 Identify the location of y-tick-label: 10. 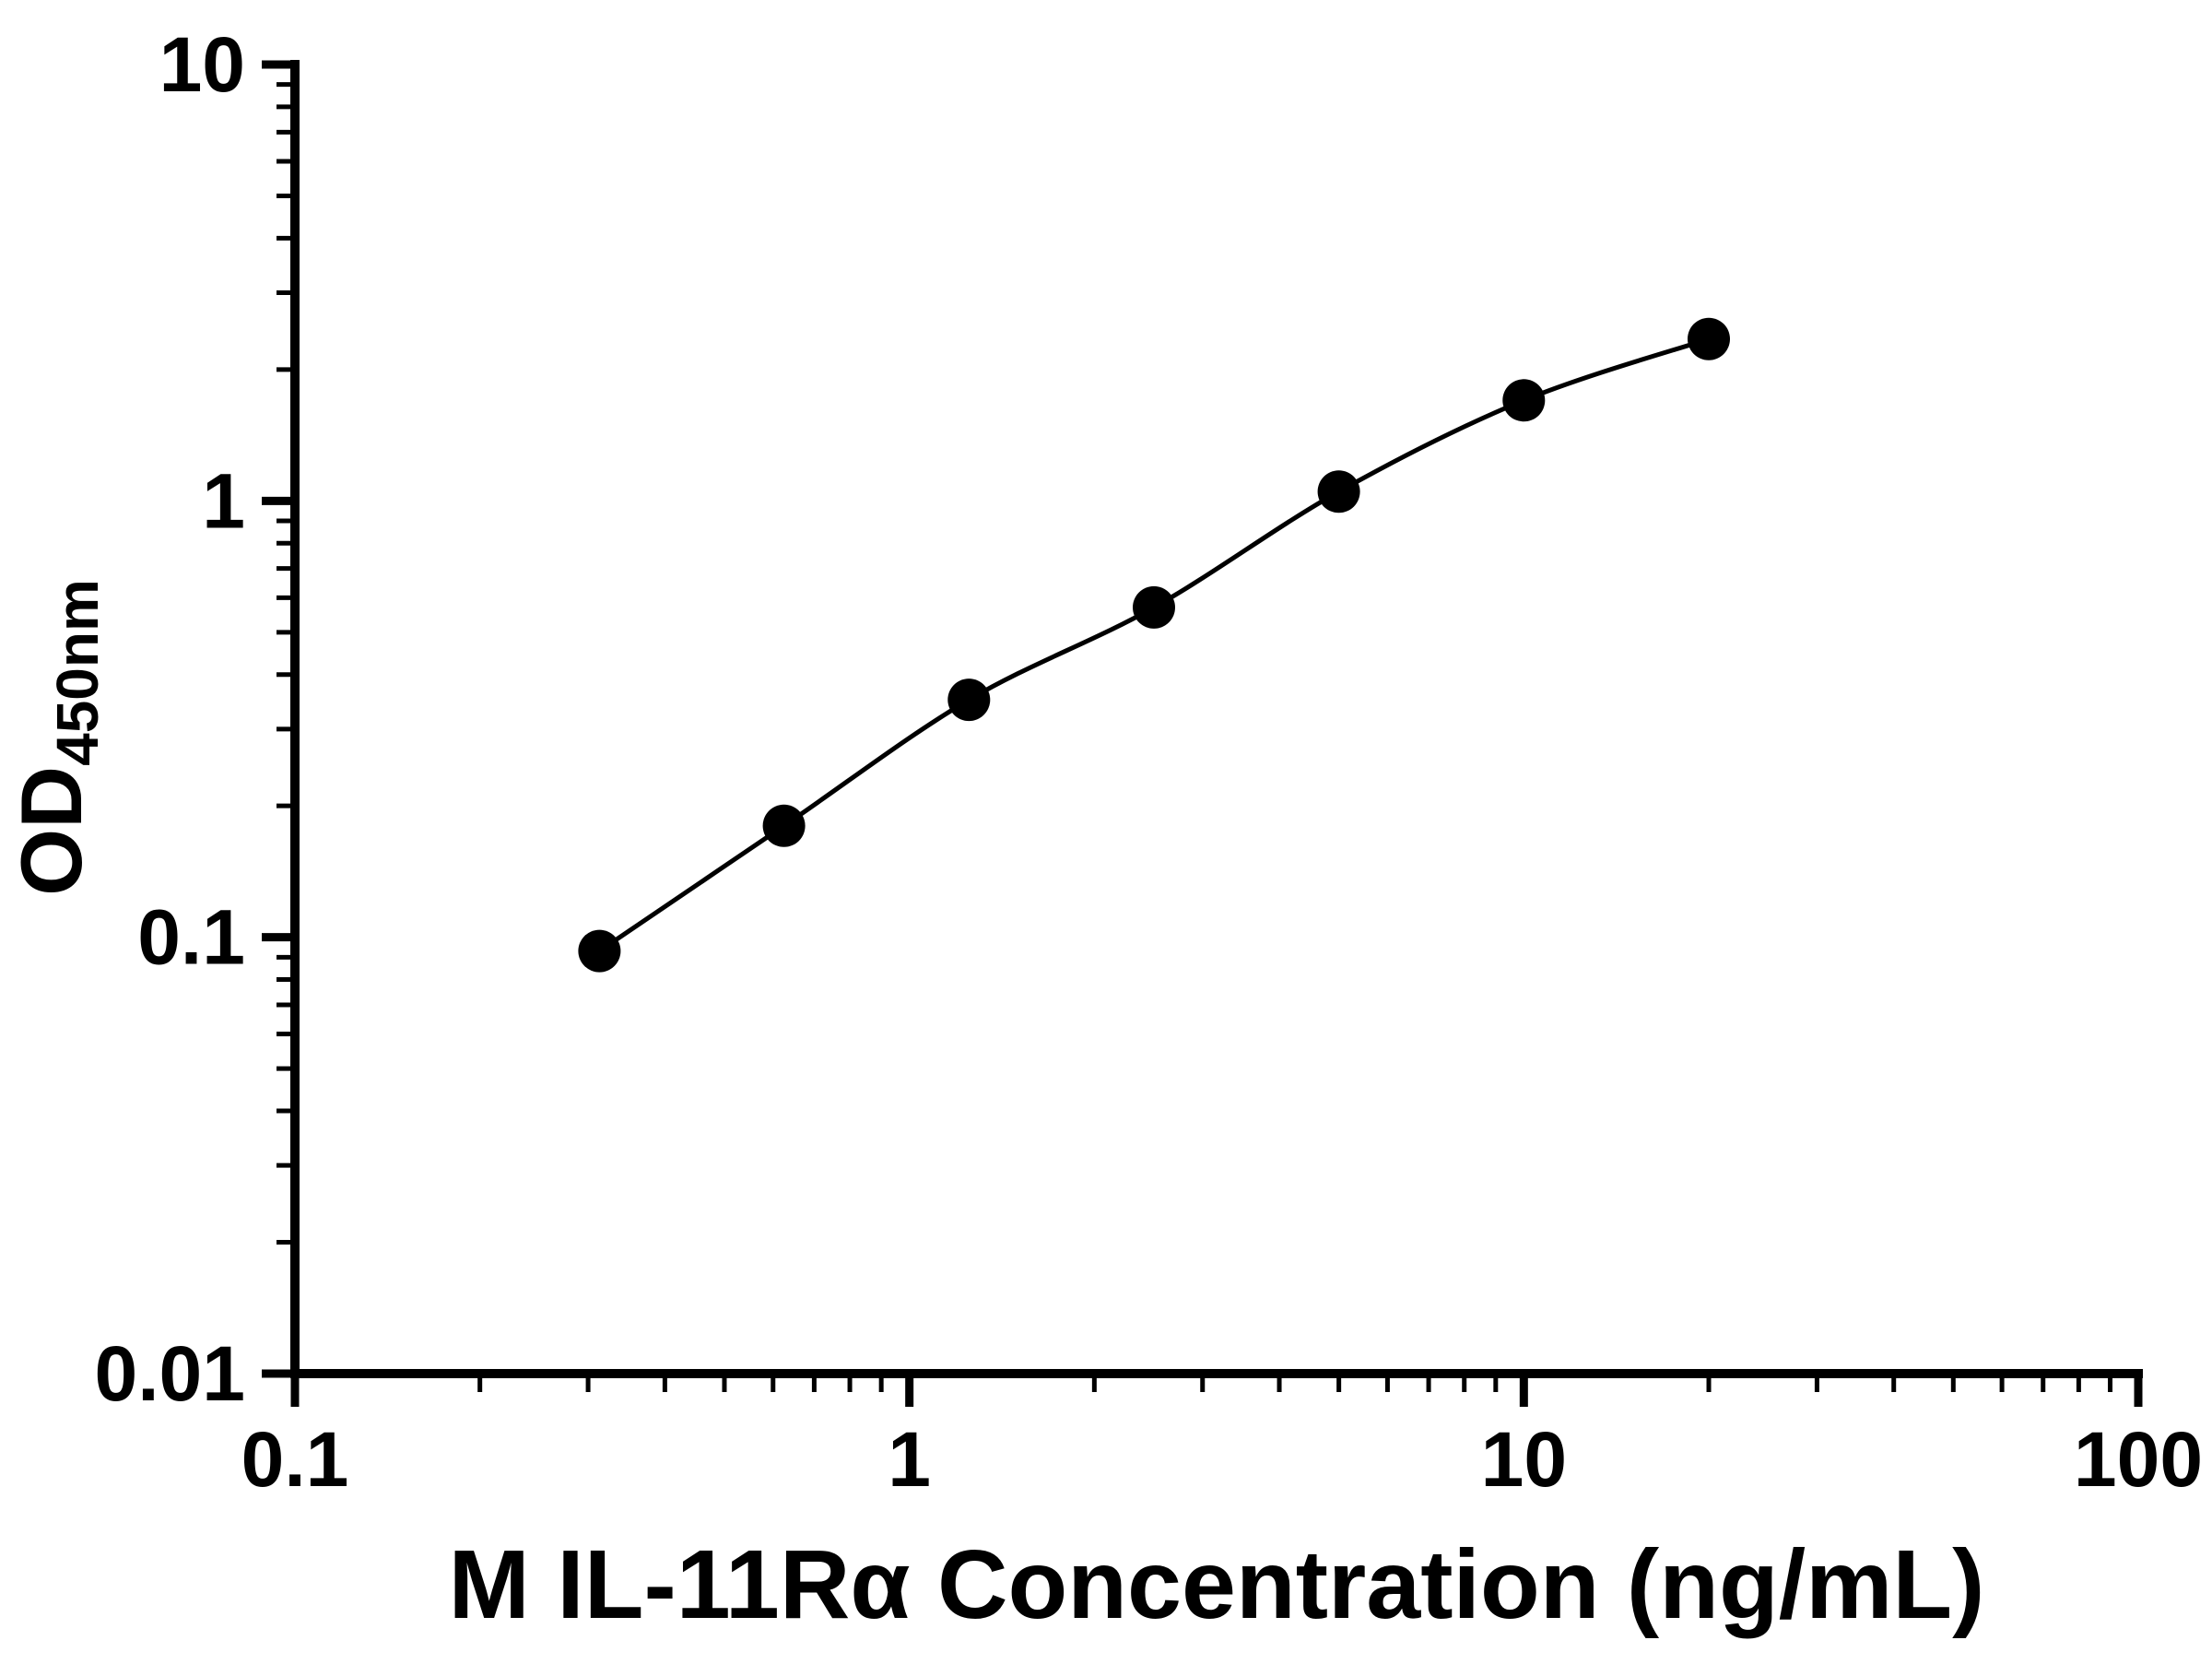
(202, 64).